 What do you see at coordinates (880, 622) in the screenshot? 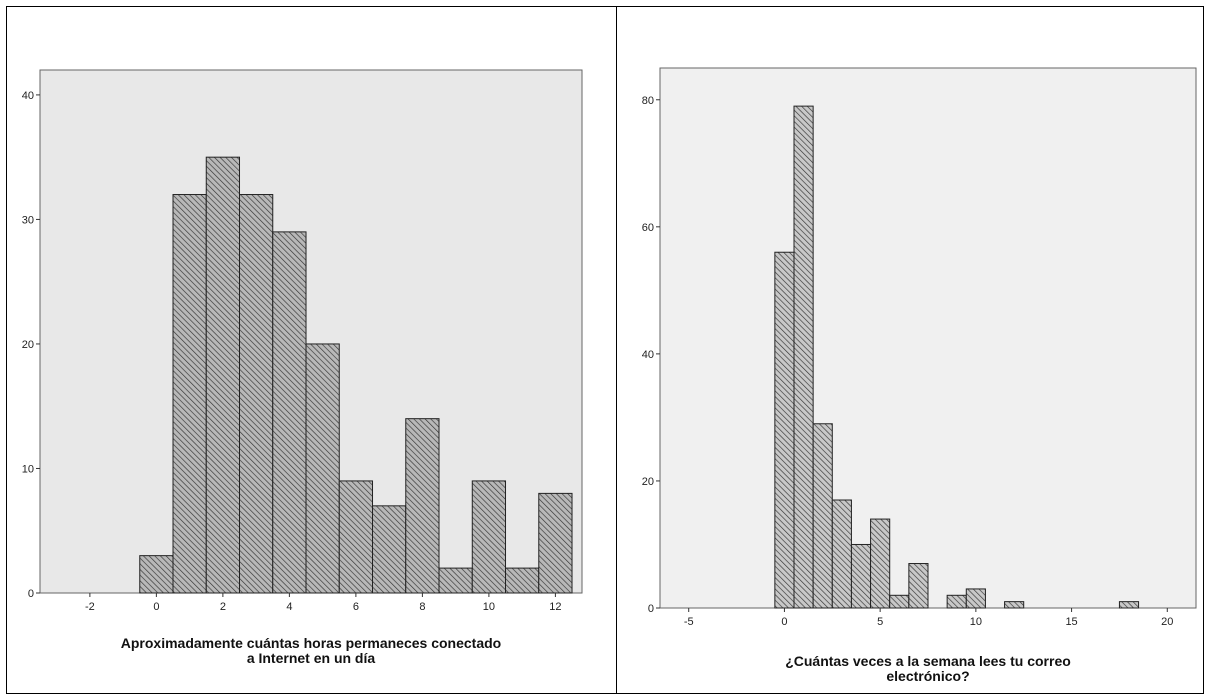
I see `x-tick-label: 5` at bounding box center [880, 622].